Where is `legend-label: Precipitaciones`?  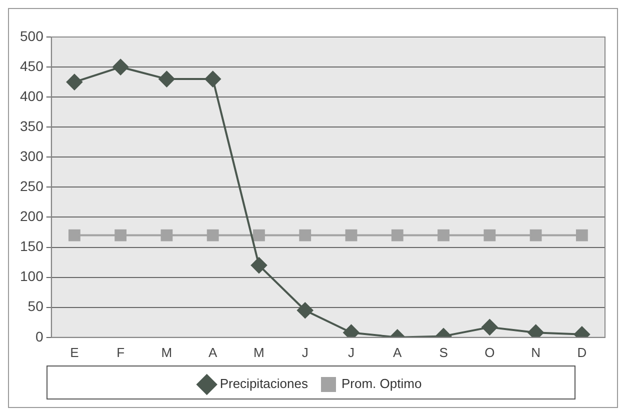
legend-label: Precipitaciones is located at coordinates (264, 384).